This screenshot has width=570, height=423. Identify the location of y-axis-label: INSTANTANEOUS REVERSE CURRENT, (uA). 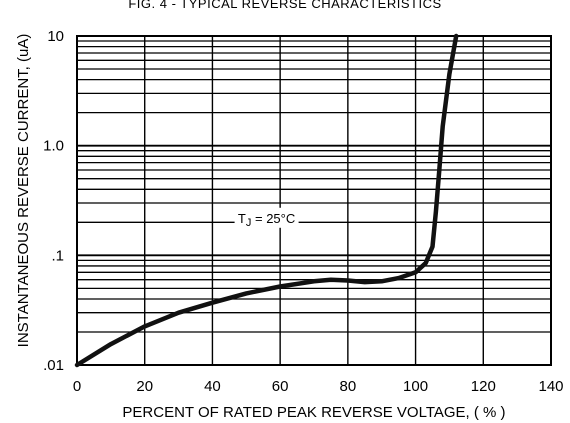
(23, 191).